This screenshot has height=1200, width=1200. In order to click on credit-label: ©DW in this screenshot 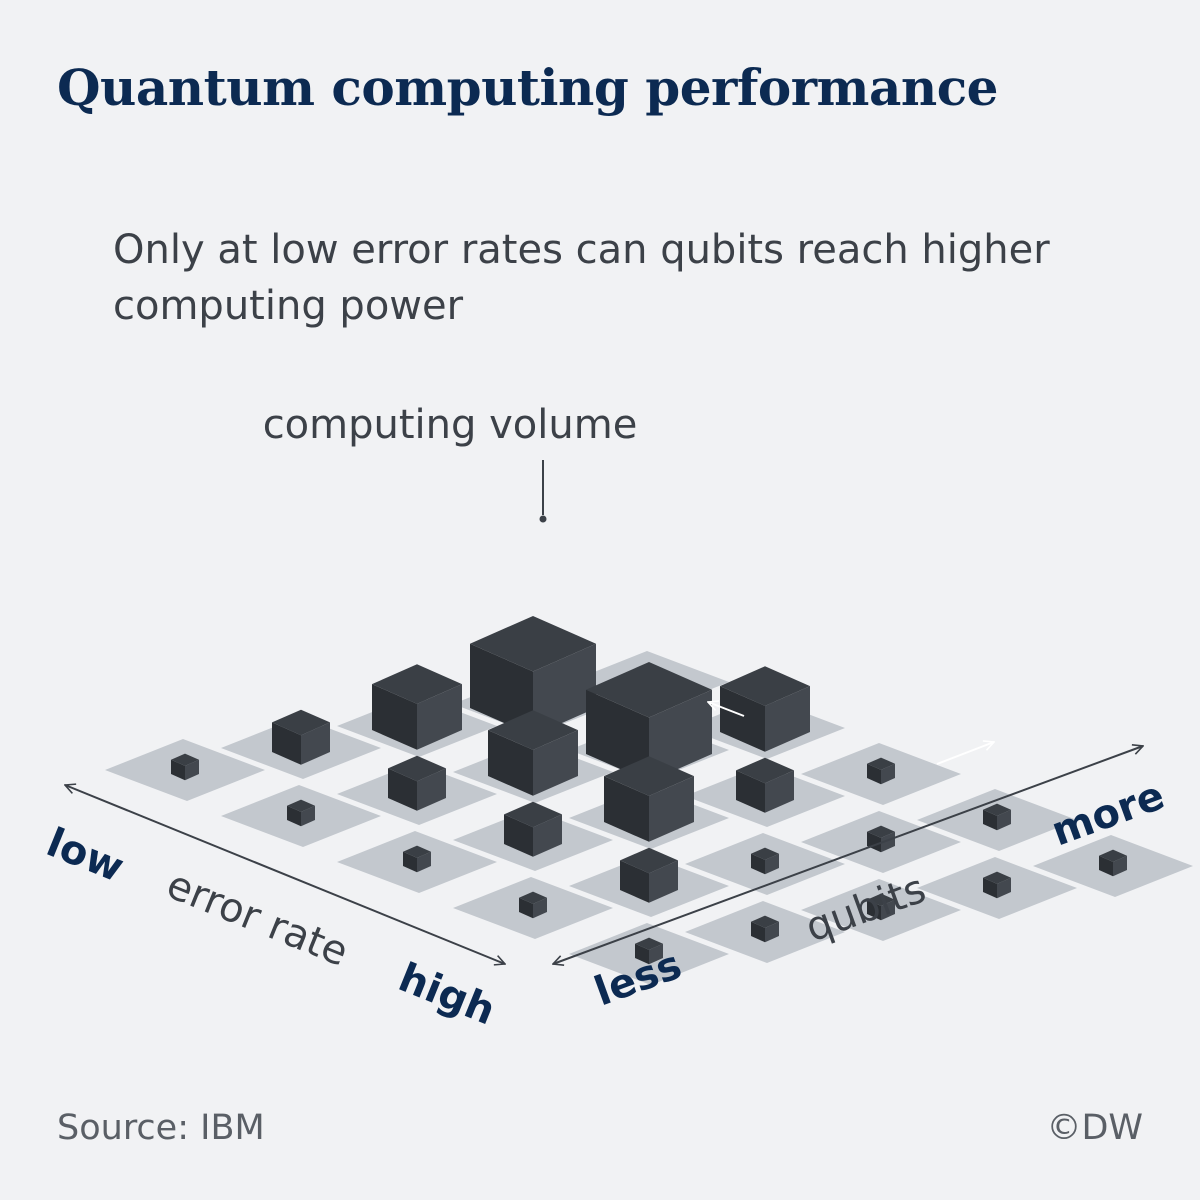, I will do `click(1094, 1128)`.